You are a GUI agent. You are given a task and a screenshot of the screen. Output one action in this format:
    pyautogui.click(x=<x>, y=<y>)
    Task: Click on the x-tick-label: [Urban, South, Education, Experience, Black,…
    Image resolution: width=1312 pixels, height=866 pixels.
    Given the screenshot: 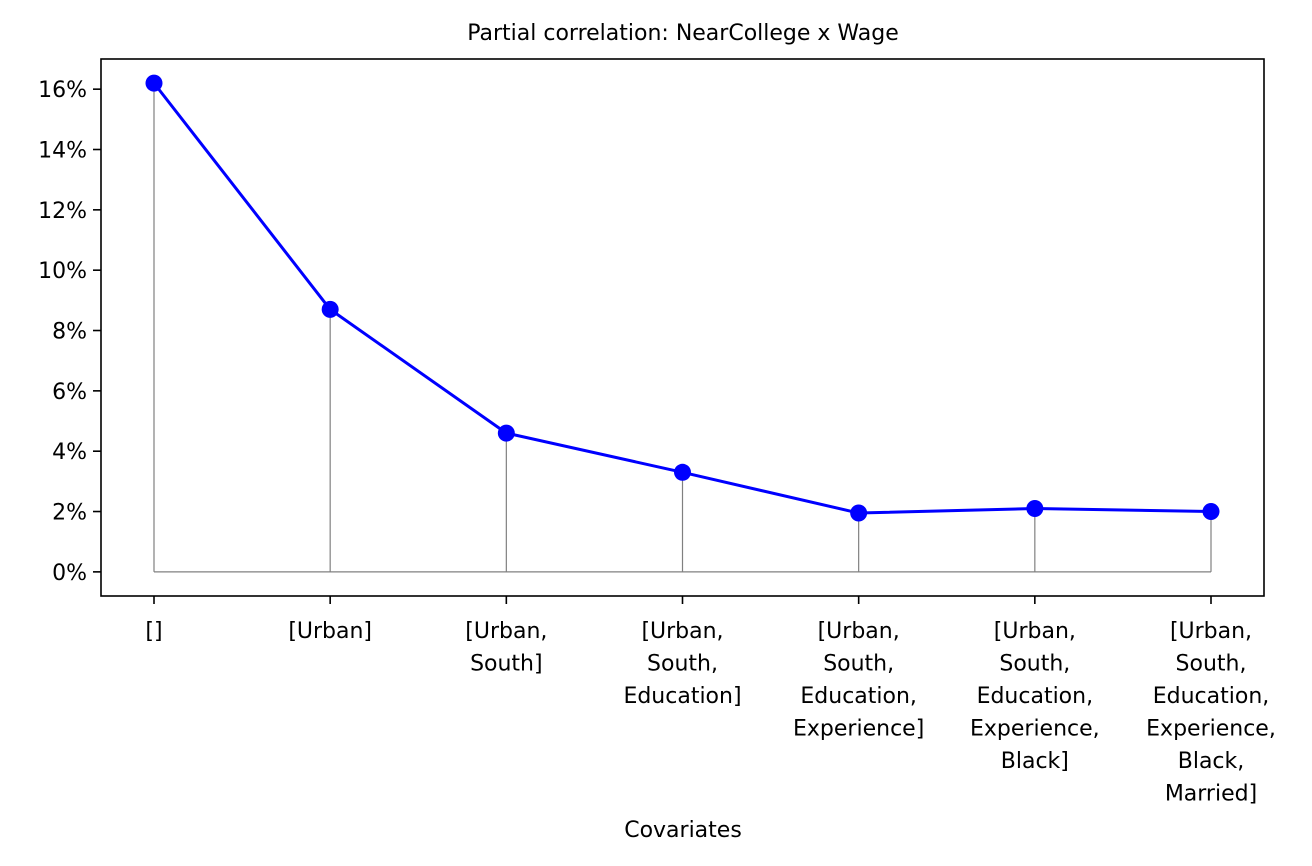 What is the action you would take?
    pyautogui.click(x=1211, y=713)
    